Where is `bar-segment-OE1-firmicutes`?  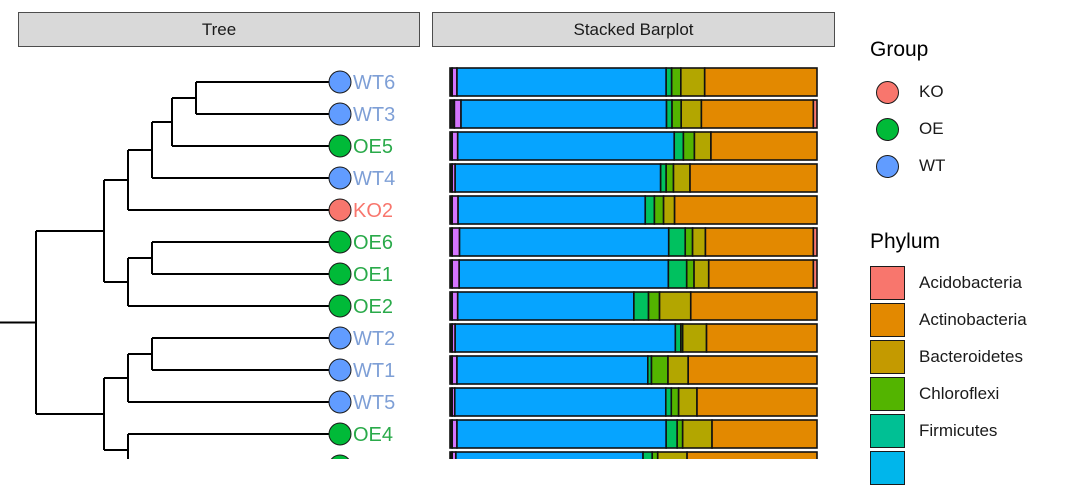 bar-segment-OE1-firmicutes is located at coordinates (677, 274).